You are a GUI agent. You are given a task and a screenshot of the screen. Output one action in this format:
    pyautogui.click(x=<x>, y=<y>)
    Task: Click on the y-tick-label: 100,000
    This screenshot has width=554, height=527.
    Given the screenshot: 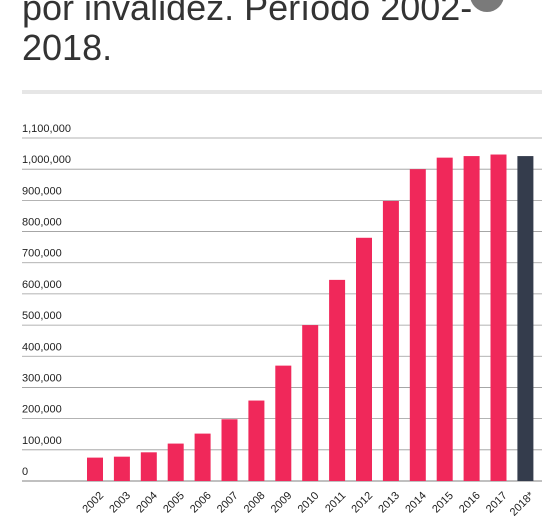 What is the action you would take?
    pyautogui.click(x=42, y=441)
    